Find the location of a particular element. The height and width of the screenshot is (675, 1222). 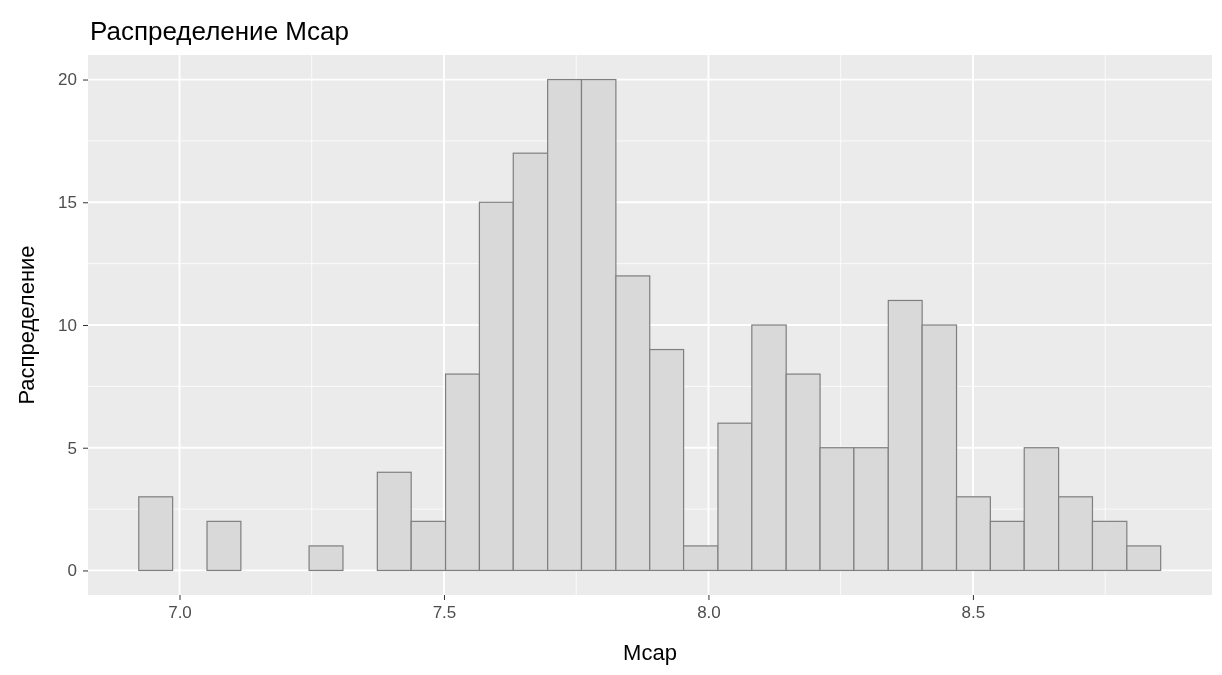

y-tick-label: 0 is located at coordinates (72, 571).